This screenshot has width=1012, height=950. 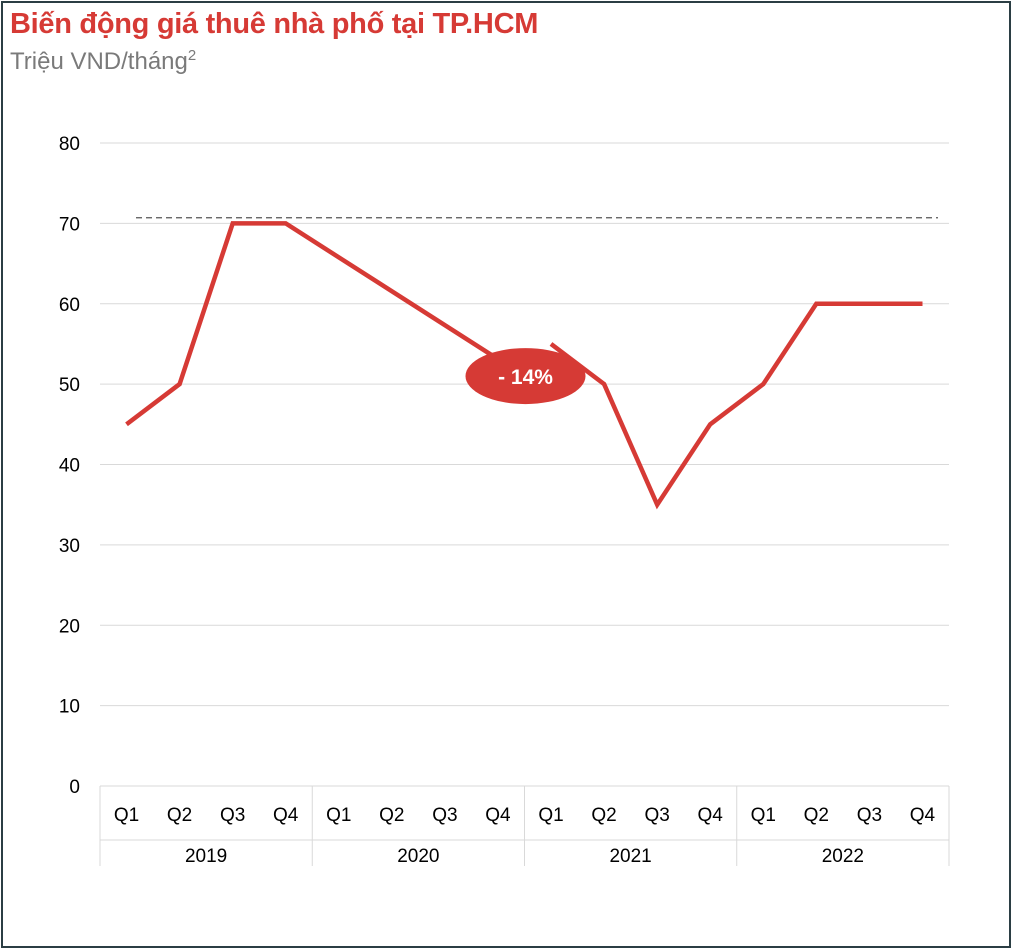 I want to click on x-year-labels: 2019 2020 2021 2022, so click(x=524, y=856).